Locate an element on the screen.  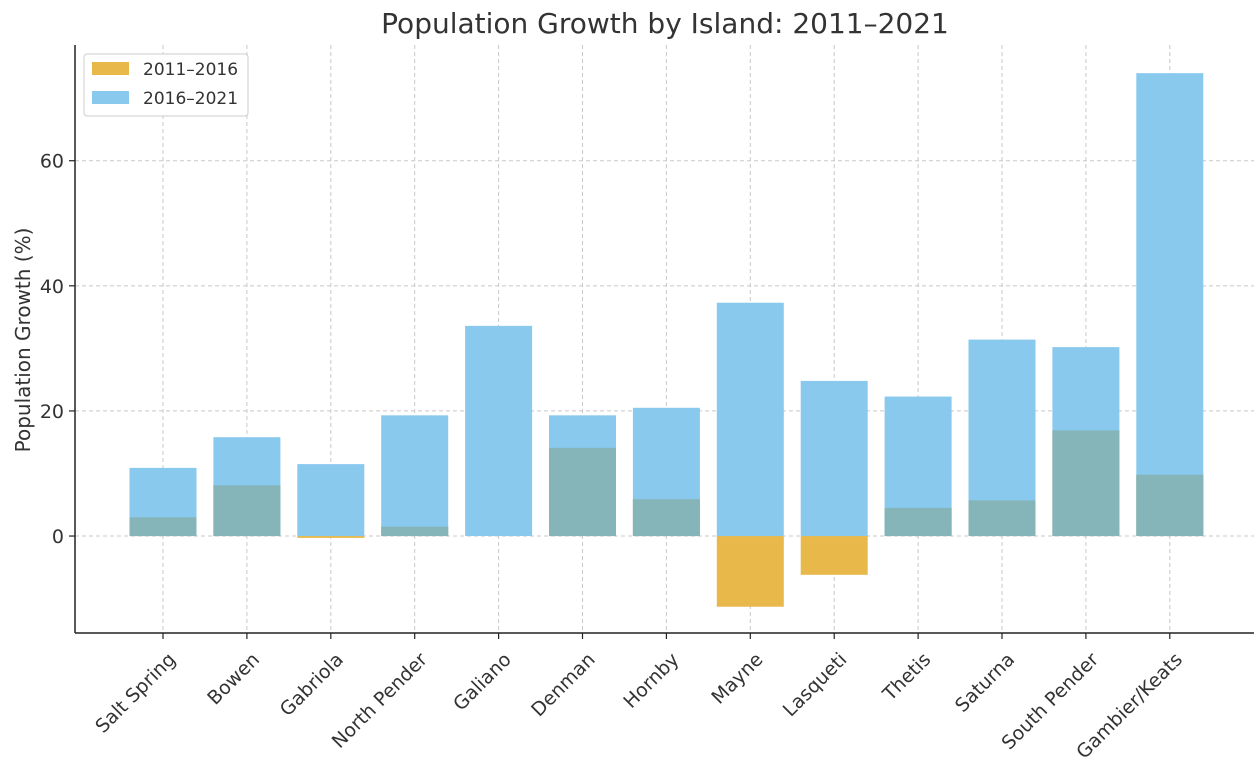
y-tick-label: 60 is located at coordinates (52, 162).